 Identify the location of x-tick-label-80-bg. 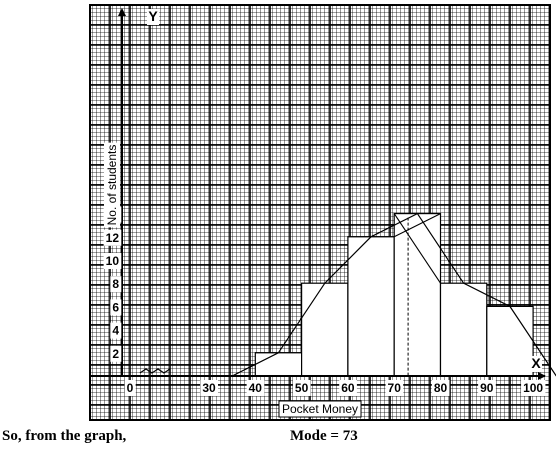
(440, 388).